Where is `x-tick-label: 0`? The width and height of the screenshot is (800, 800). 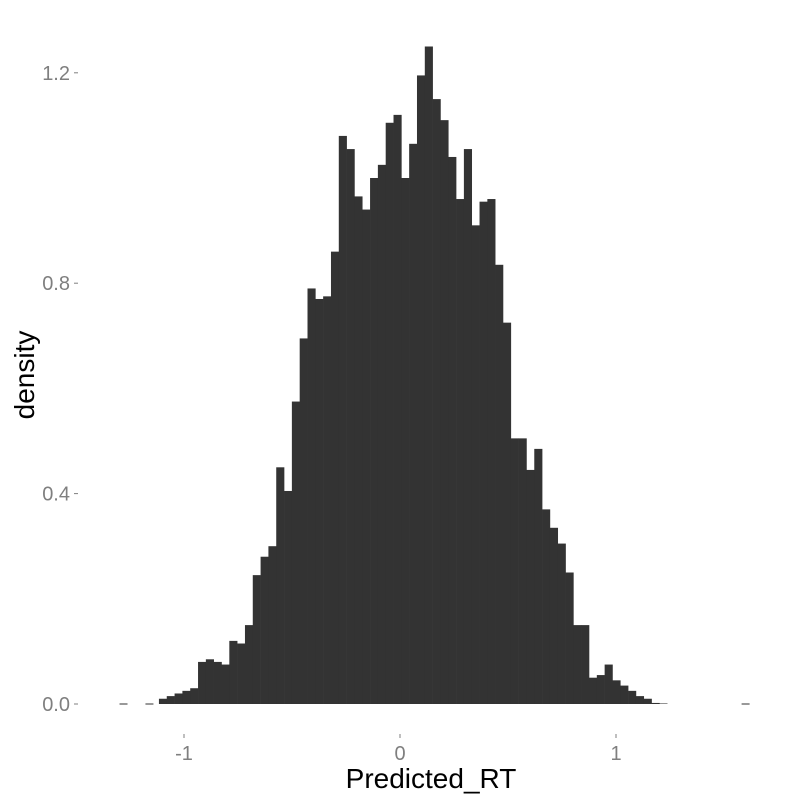 x-tick-label: 0 is located at coordinates (399, 754).